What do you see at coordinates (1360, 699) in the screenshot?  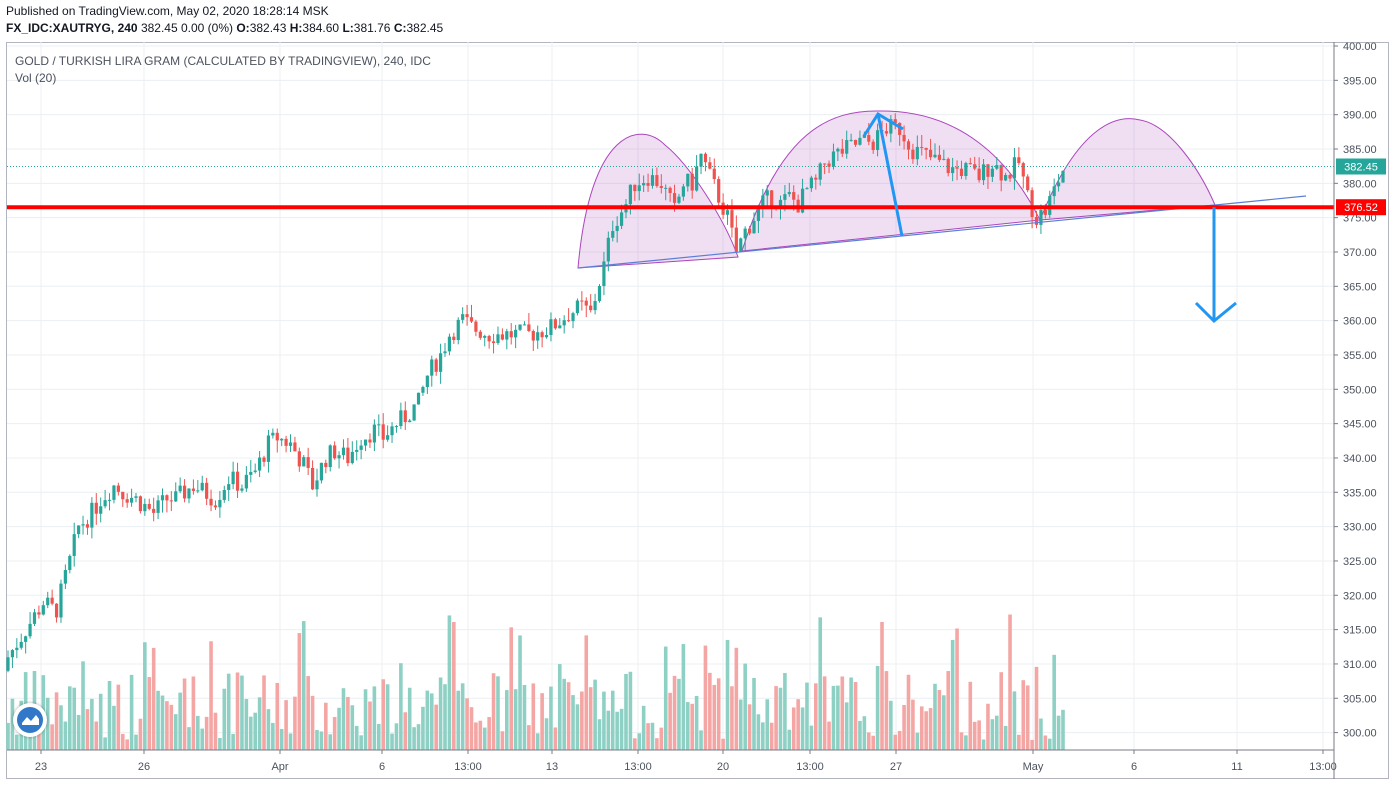 I see `y-tick-label: 305.00` at bounding box center [1360, 699].